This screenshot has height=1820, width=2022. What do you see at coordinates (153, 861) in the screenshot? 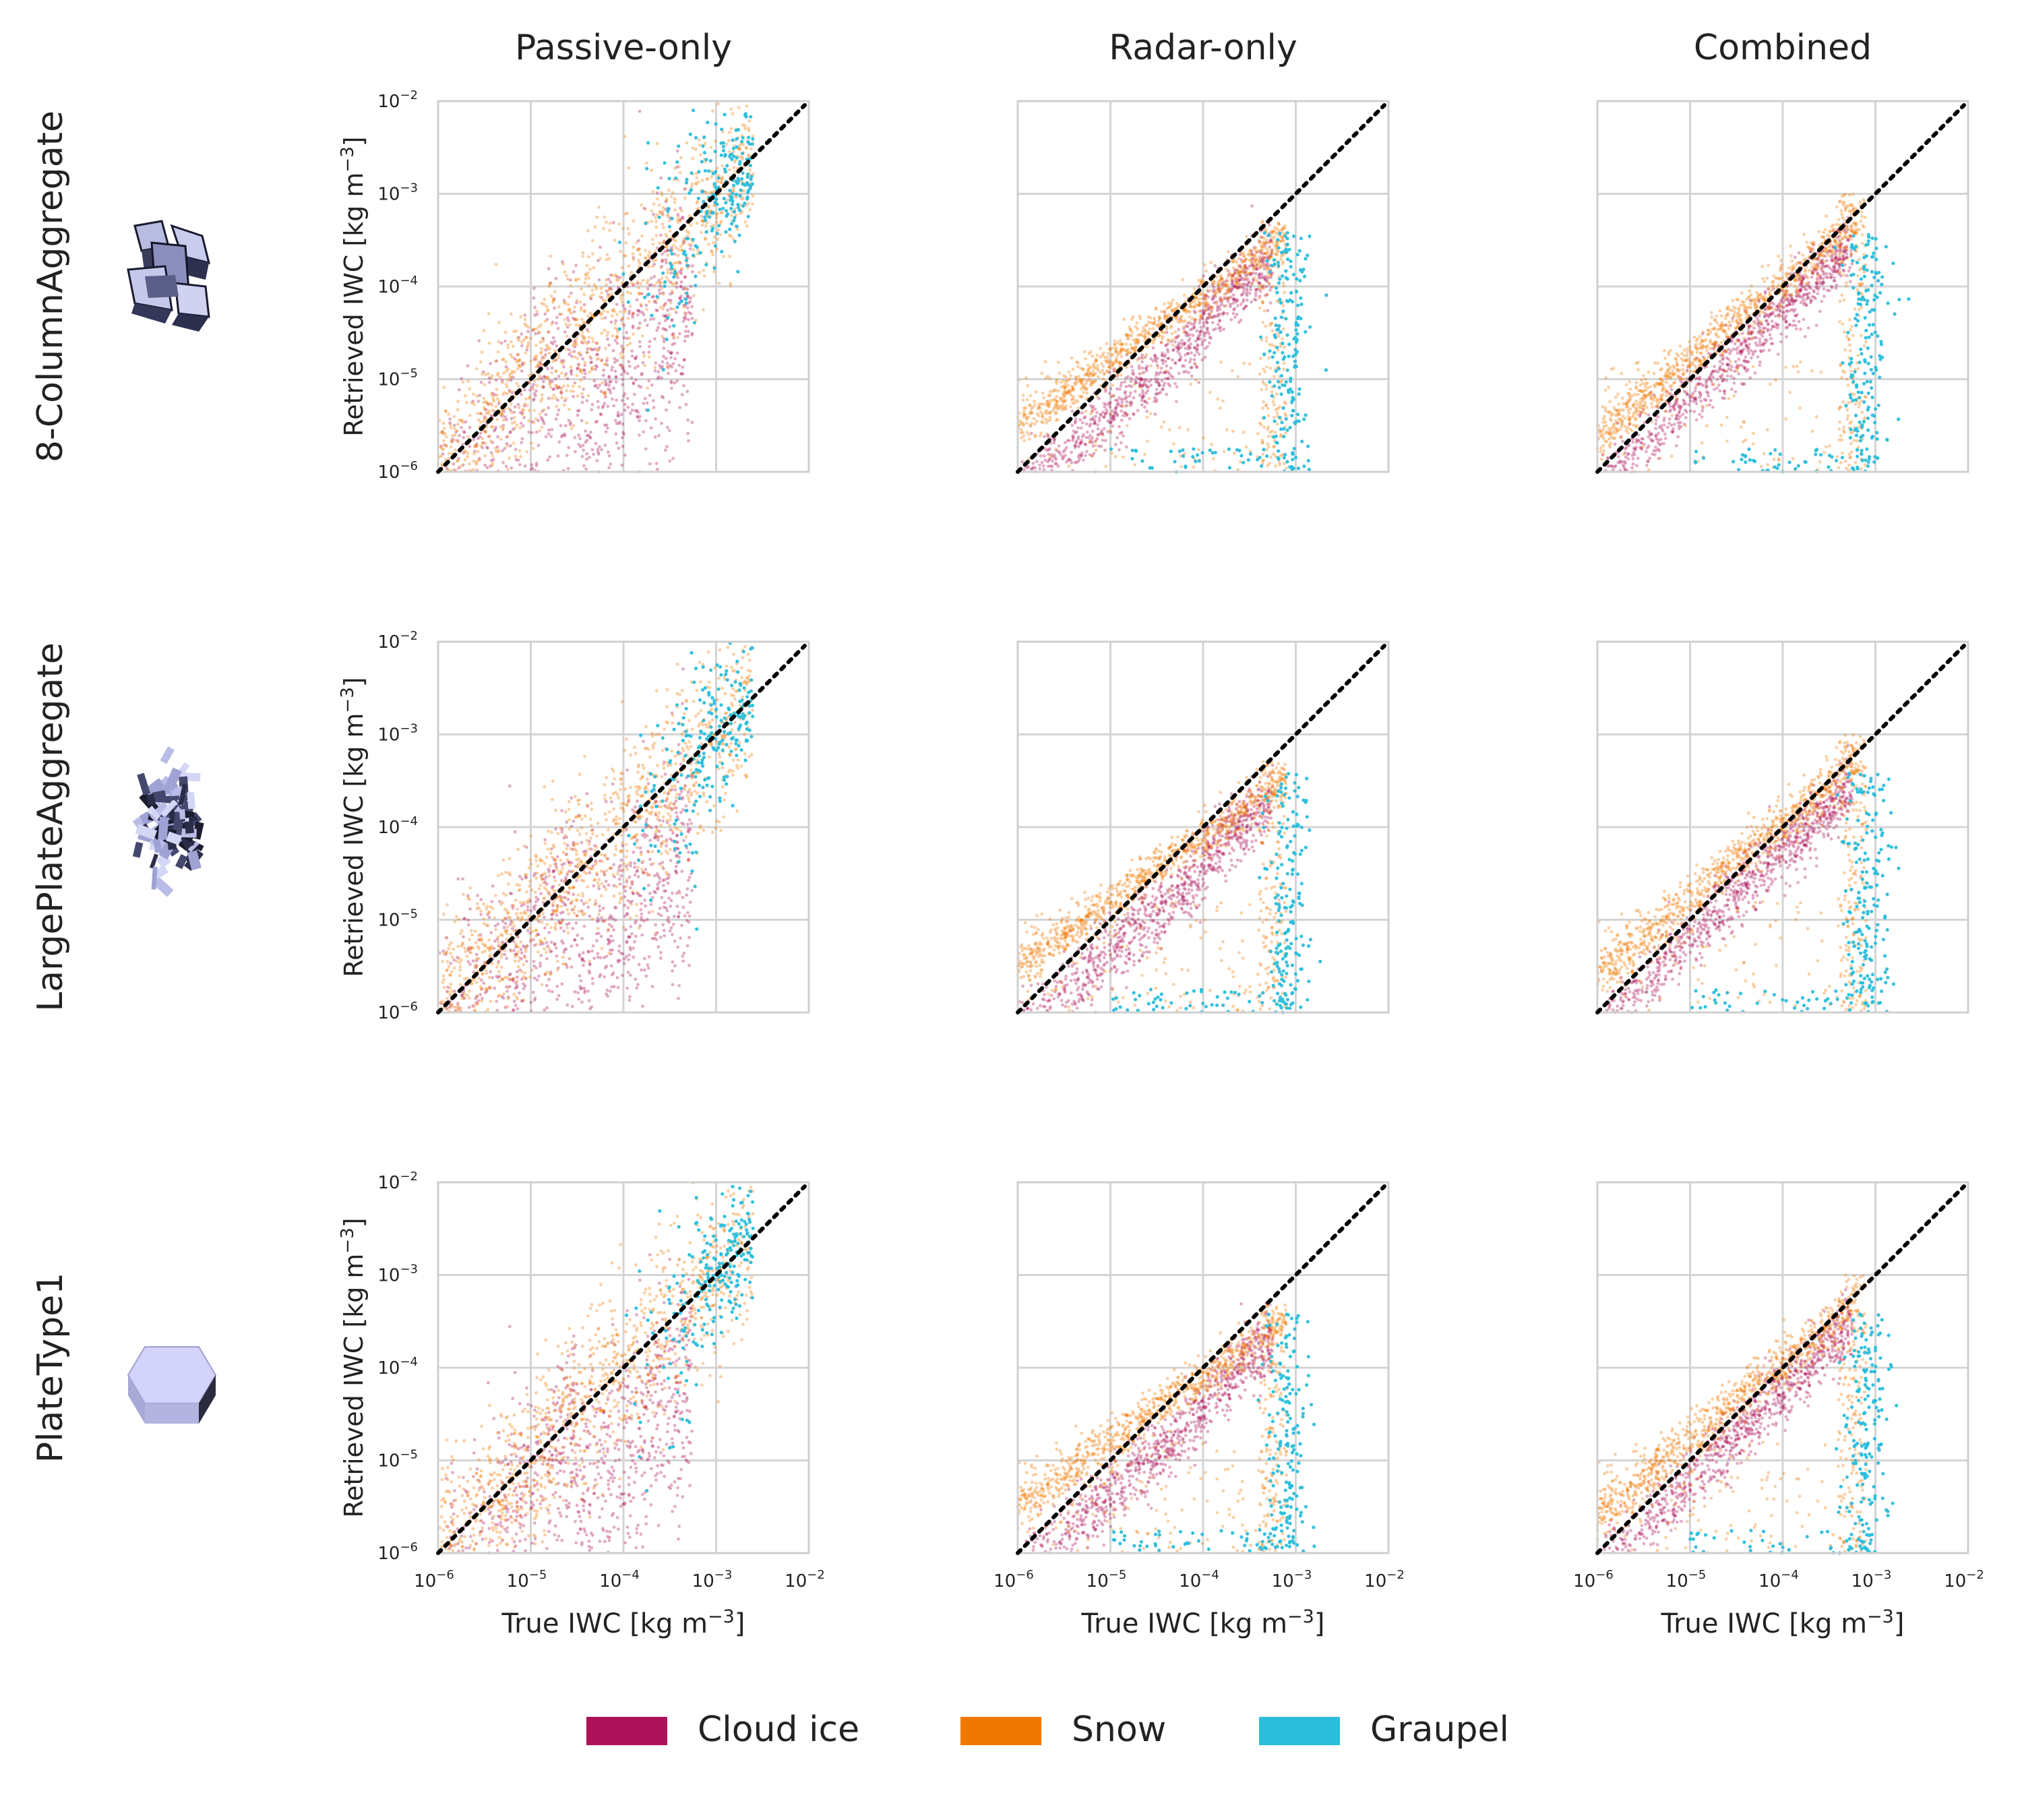
I see `plate-fragment` at bounding box center [153, 861].